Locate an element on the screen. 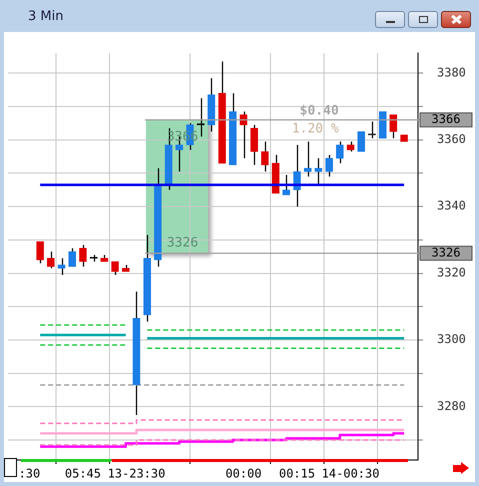 This screenshot has height=486, width=479. x-tick-label: 13-23:30 is located at coordinates (137, 473).